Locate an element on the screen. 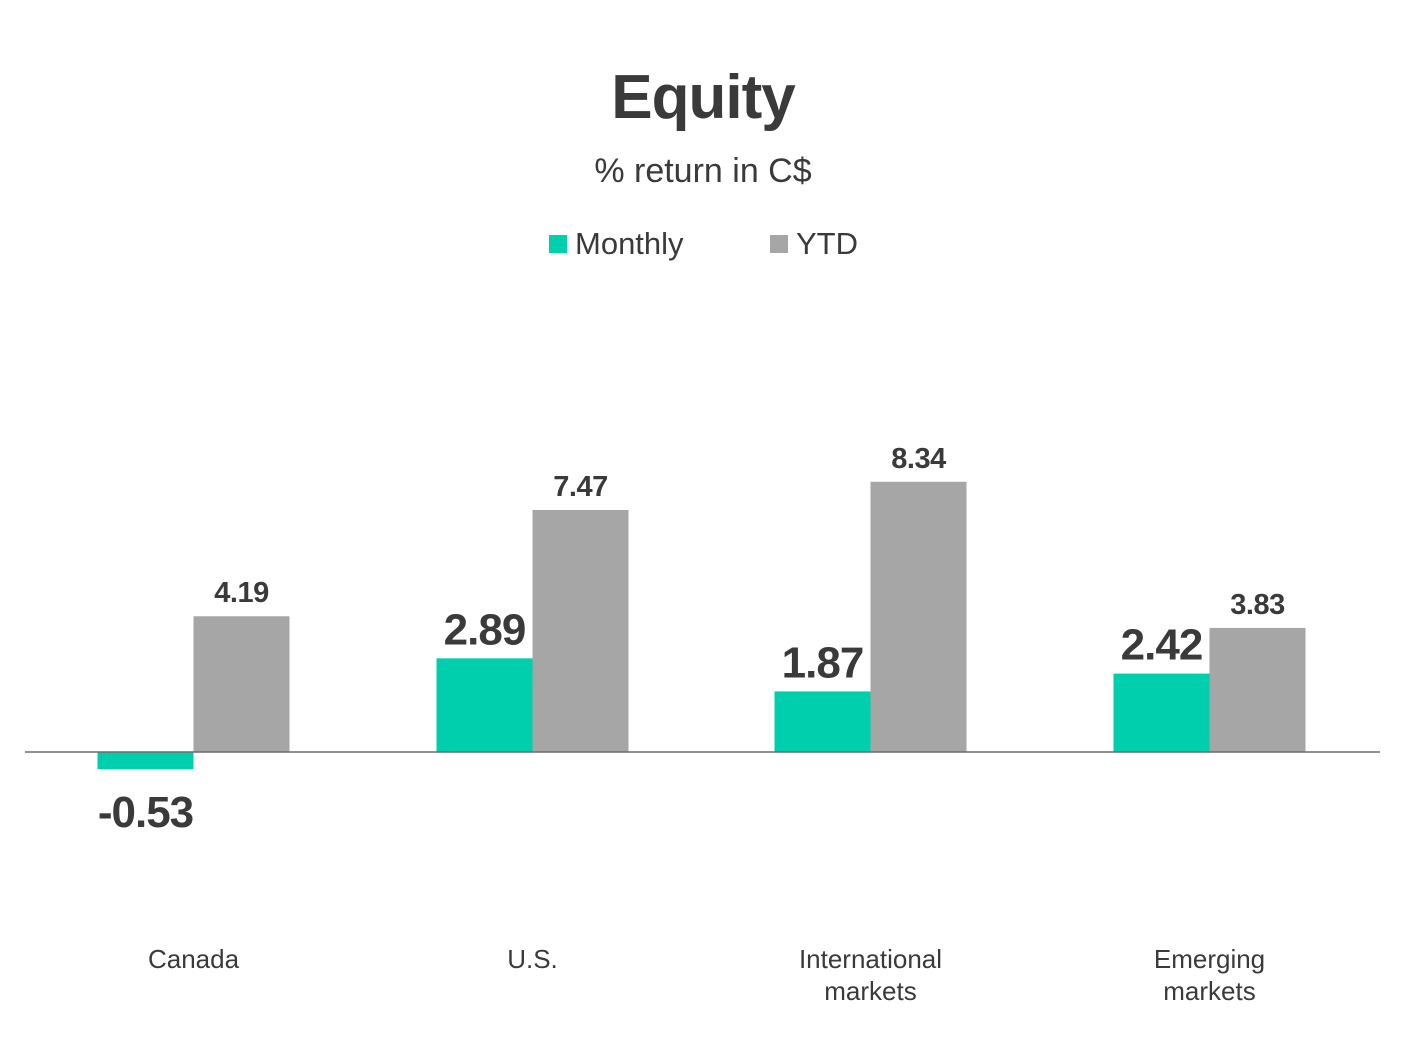 The height and width of the screenshot is (1061, 1406). data-label-ytd-u-s: 7.47 is located at coordinates (580, 487).